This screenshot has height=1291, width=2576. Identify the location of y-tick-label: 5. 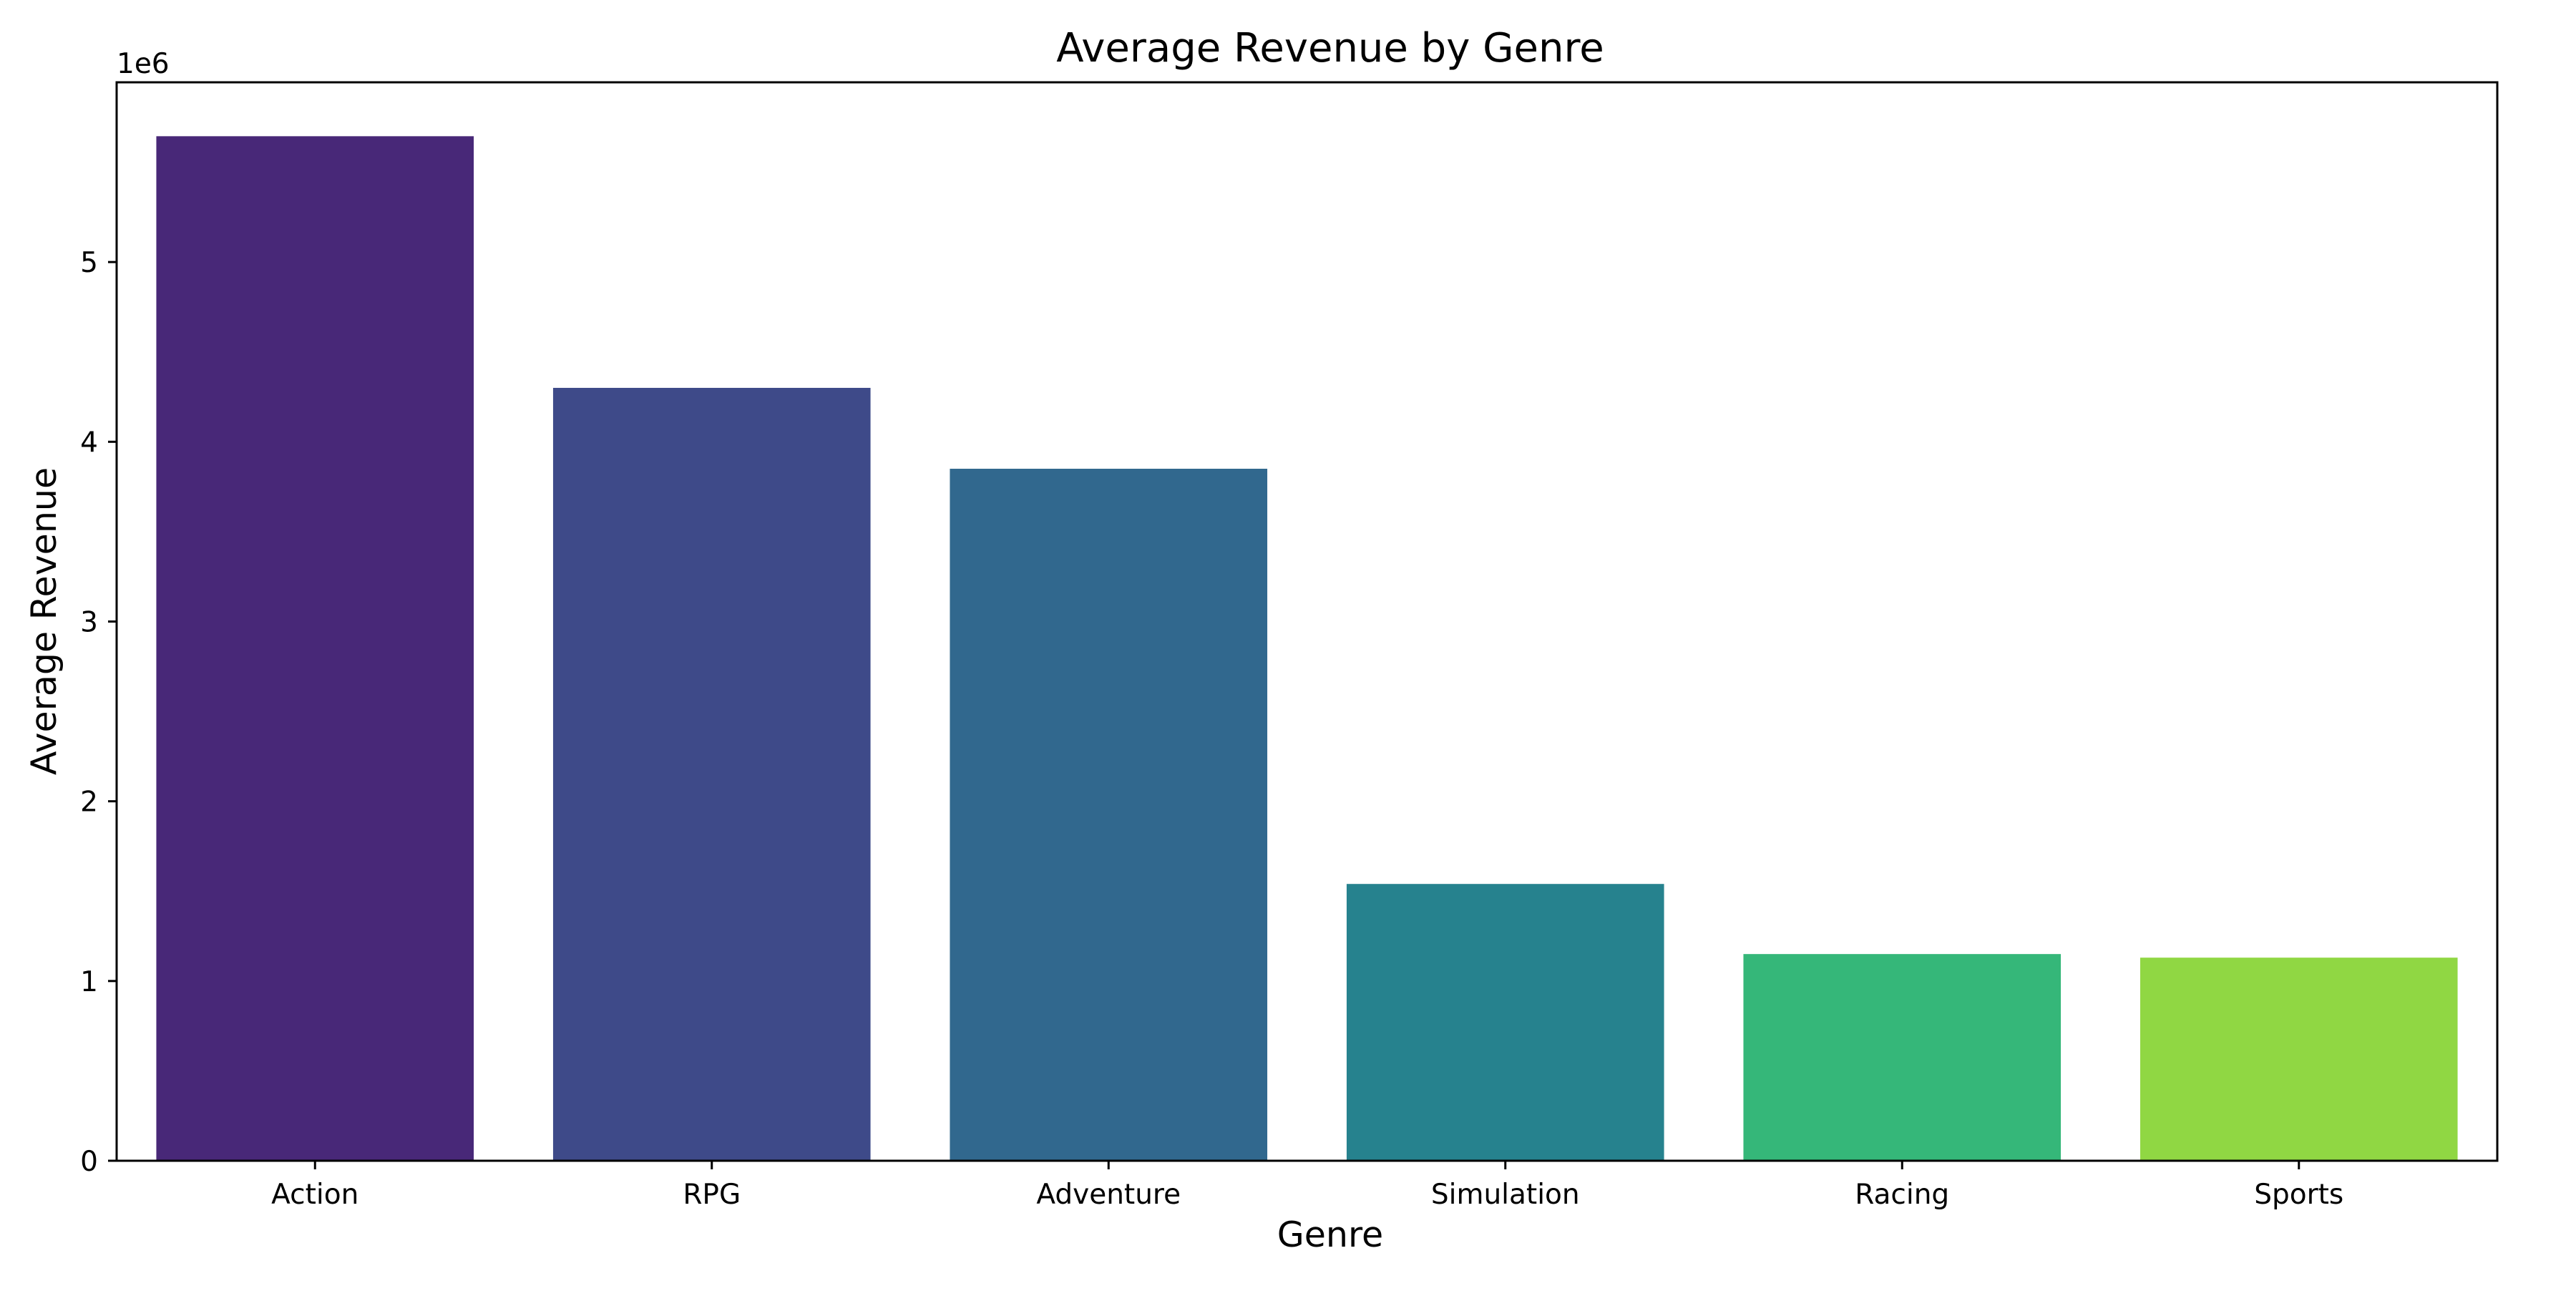
(89, 263).